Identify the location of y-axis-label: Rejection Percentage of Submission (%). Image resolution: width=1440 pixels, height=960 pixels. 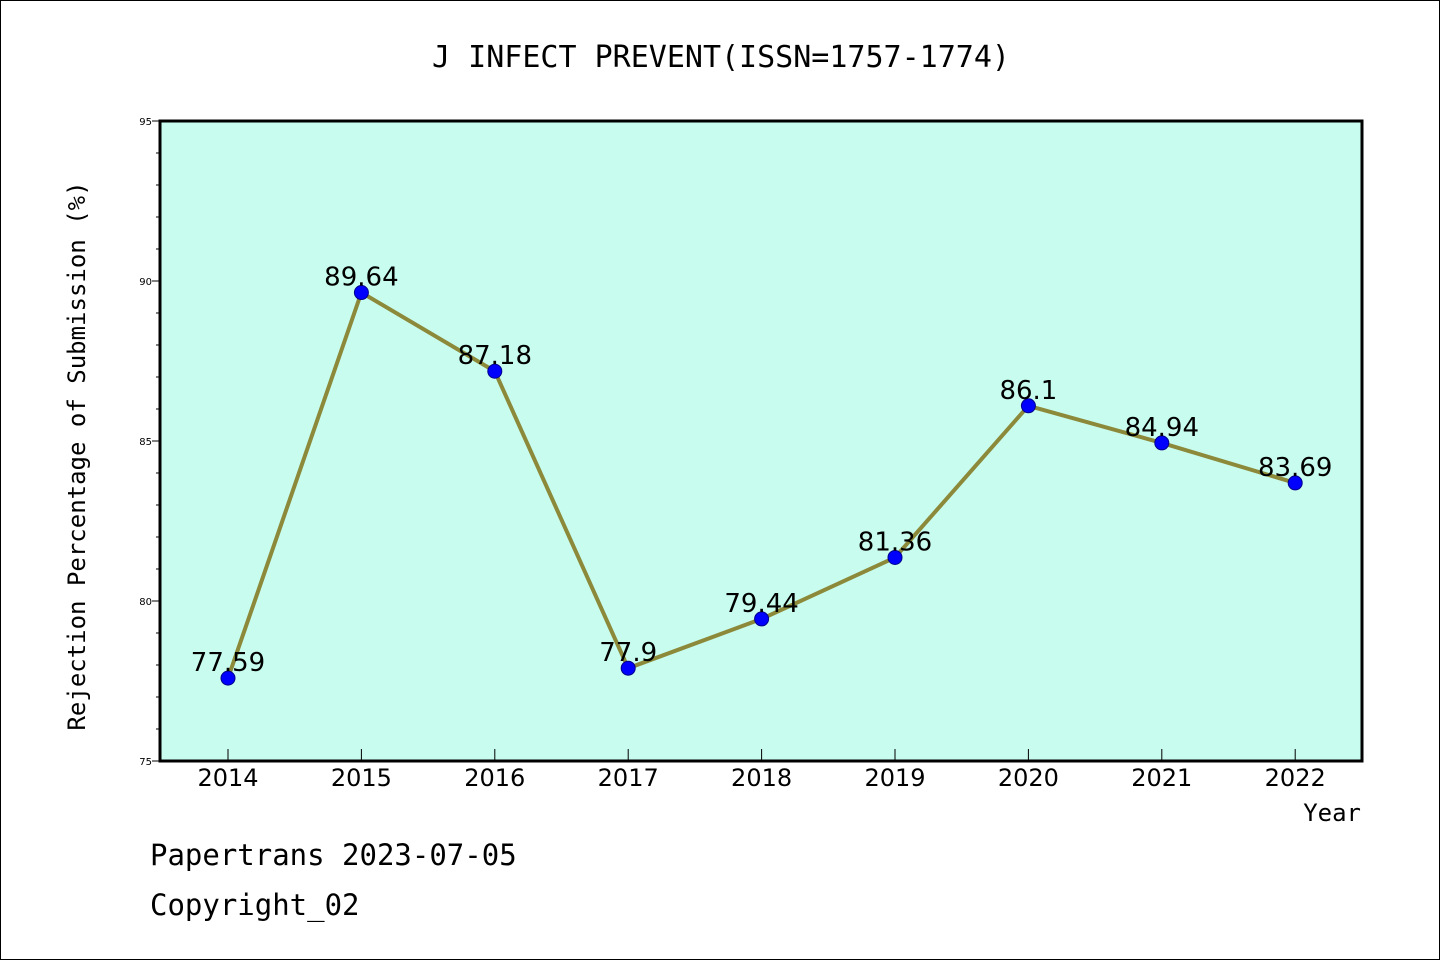
(77, 455).